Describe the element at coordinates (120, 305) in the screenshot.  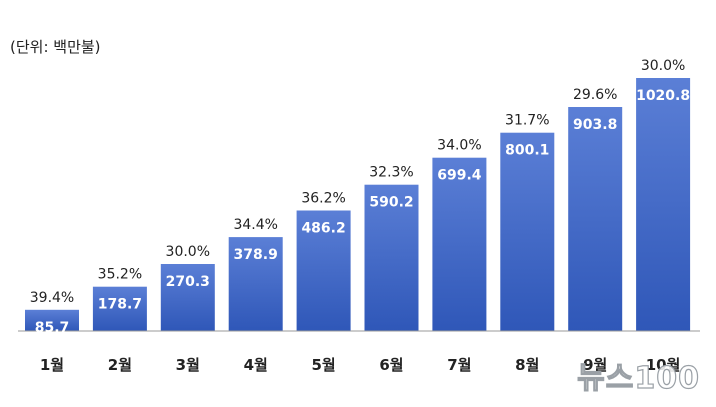
I see `bar-value-label-2: 178.7` at that location.